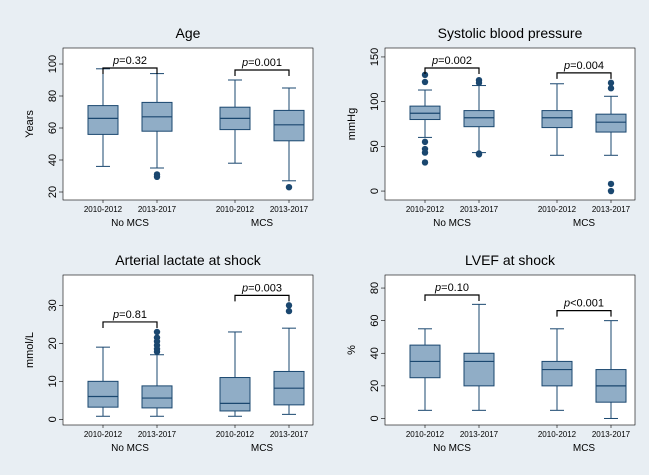  What do you see at coordinates (510, 33) in the screenshot?
I see `chart-title: Systolic blood pressure` at bounding box center [510, 33].